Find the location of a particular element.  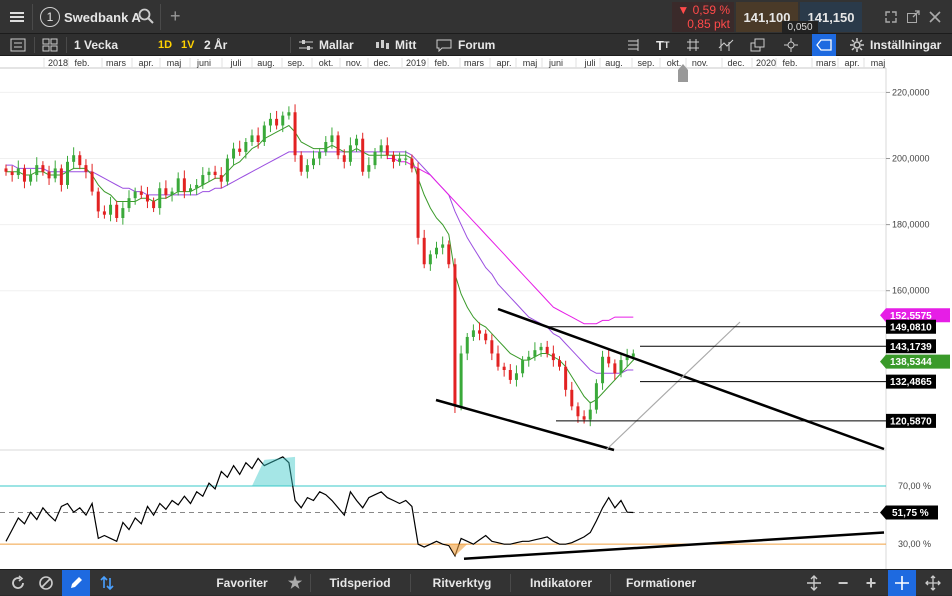

indicator-list-icon is located at coordinates (633, 45).